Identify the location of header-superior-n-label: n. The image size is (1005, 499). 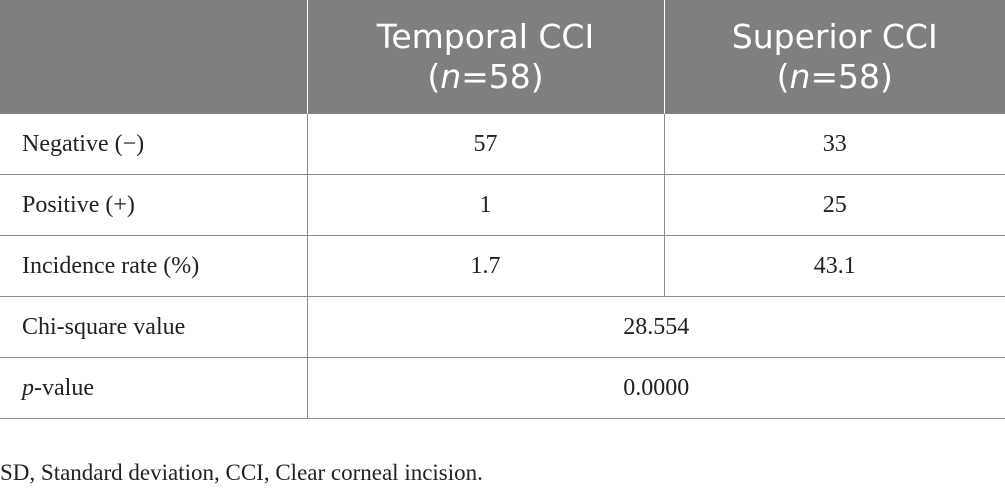
(800, 76).